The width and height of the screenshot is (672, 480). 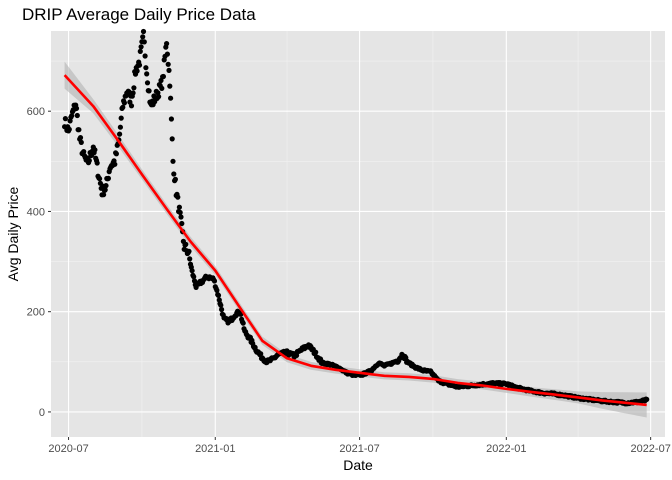 What do you see at coordinates (650, 449) in the screenshot?
I see `x-tick-label: 2022-07` at bounding box center [650, 449].